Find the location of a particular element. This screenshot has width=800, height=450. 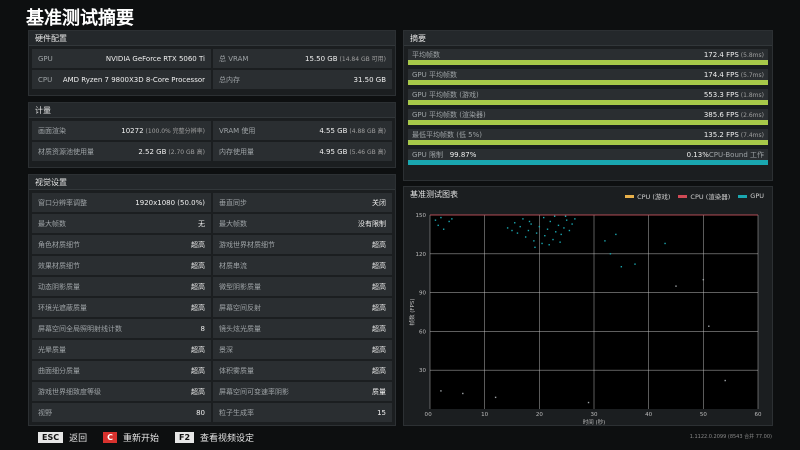

visual-setting-row: 曲面细分质量 超高 is located at coordinates (121, 370).